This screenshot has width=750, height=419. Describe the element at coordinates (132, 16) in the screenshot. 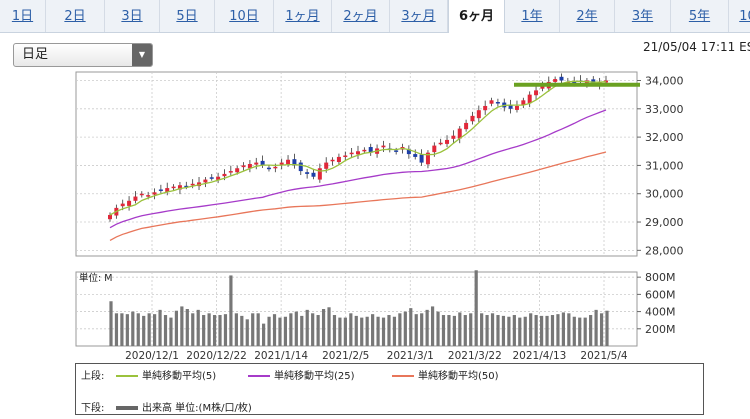

I see `tab-3: 3日` at that location.